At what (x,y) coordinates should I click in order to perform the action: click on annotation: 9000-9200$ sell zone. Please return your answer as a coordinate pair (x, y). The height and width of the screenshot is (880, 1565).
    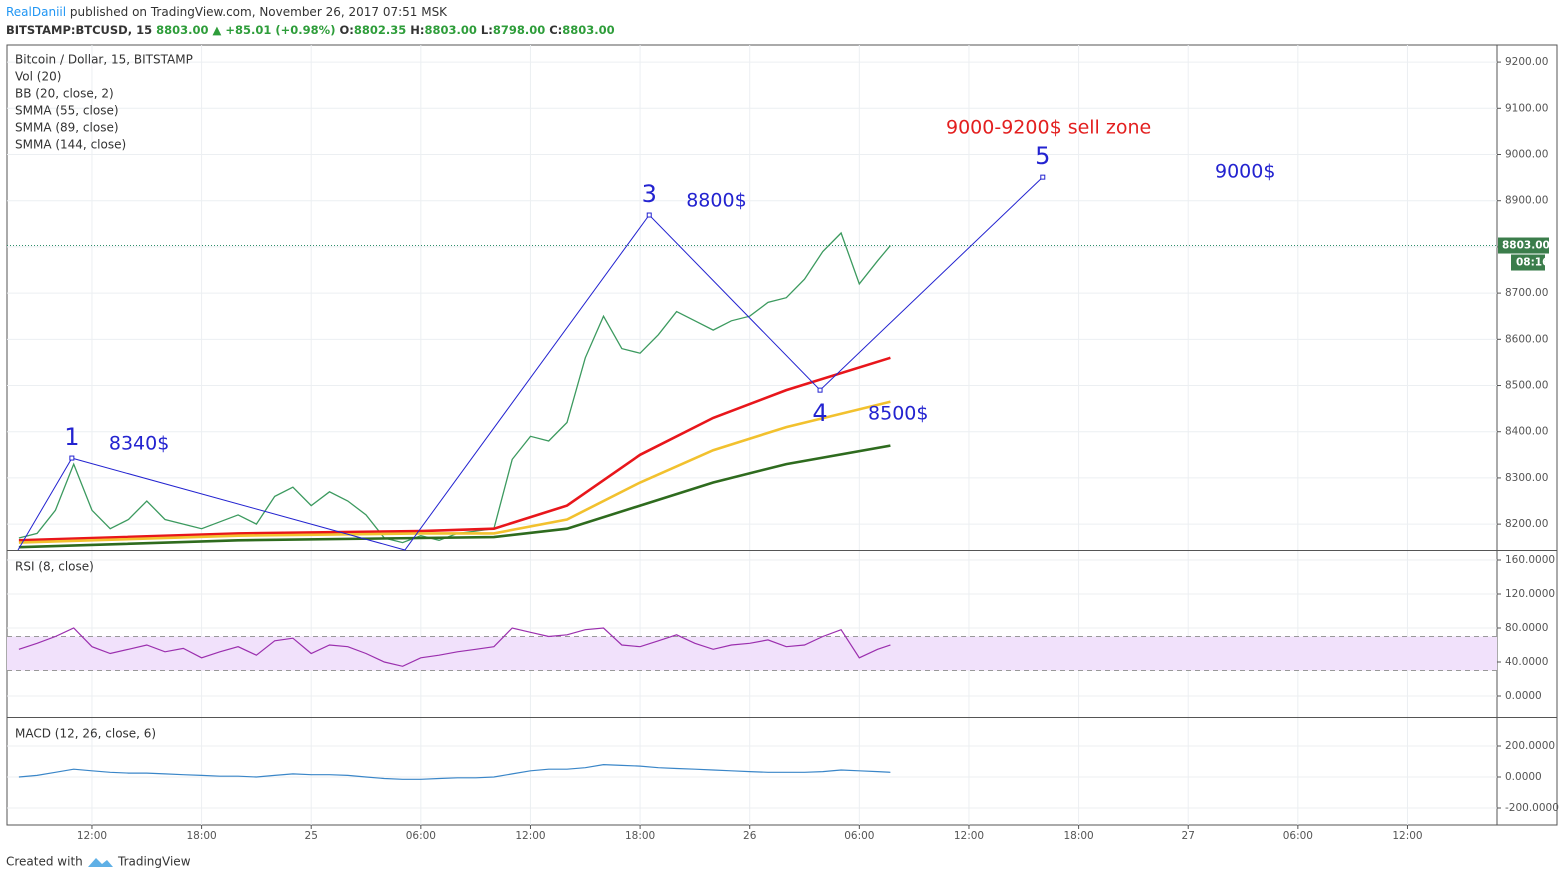
    Looking at the image, I should click on (1048, 128).